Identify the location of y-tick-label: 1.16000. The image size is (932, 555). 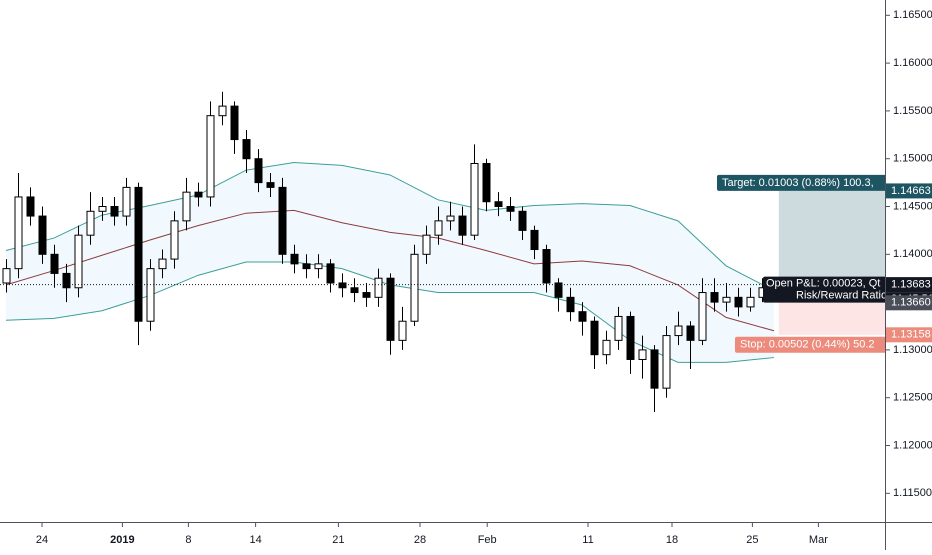
(912, 63).